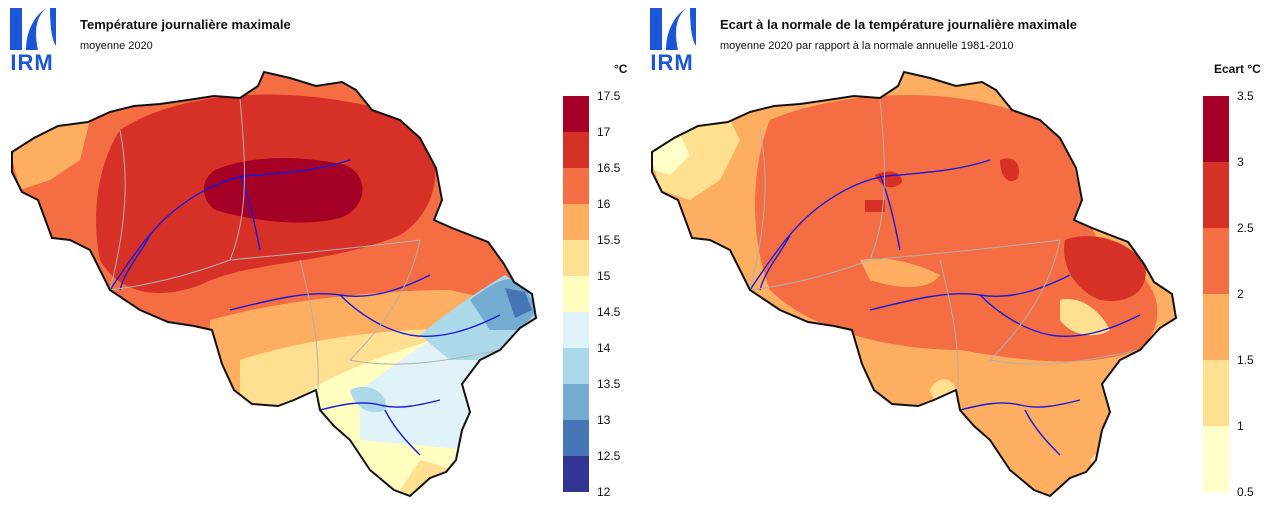  What do you see at coordinates (609, 96) in the screenshot?
I see `legend-tick: 17.5` at bounding box center [609, 96].